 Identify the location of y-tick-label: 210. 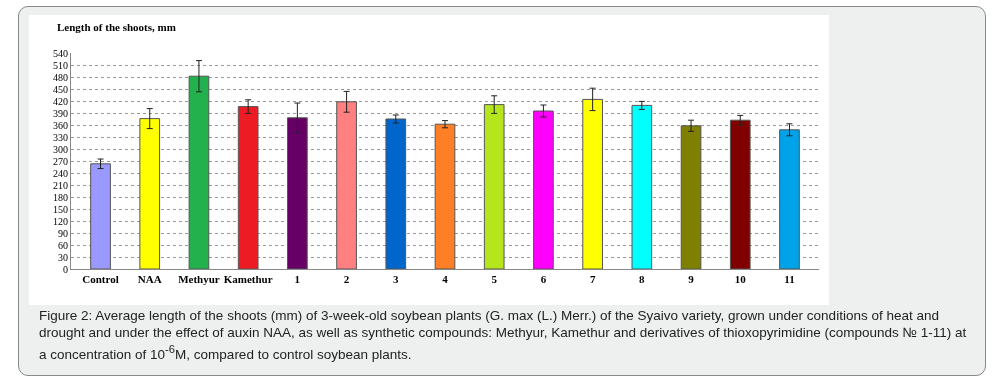
(60, 185).